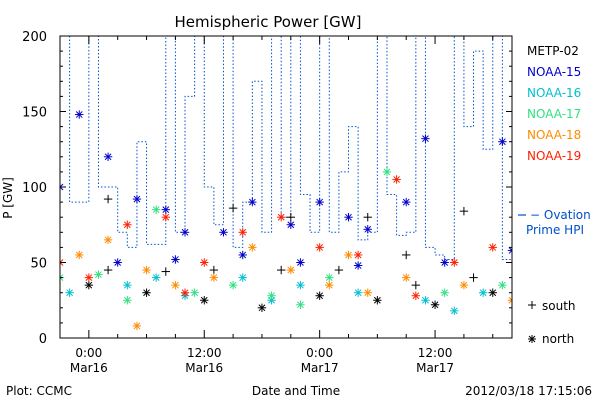 Image resolution: width=600 pixels, height=400 pixels. What do you see at coordinates (528, 391) in the screenshot?
I see `footer-timestamp: 2012/03/18 17:15:06` at bounding box center [528, 391].